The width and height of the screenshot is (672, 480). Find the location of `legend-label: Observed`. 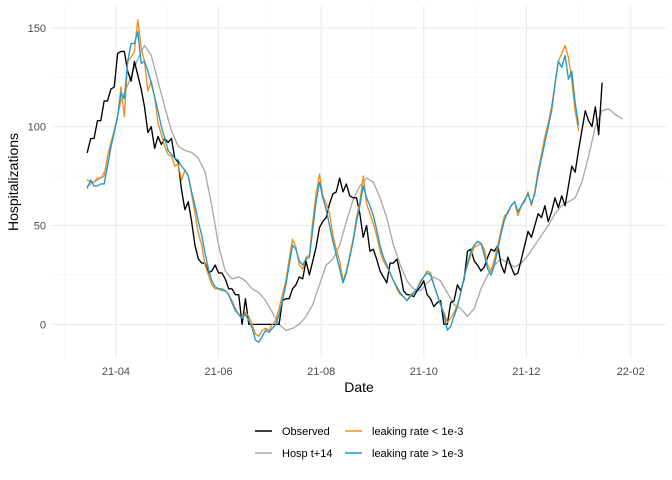

legend-label: Observed is located at coordinates (306, 432).